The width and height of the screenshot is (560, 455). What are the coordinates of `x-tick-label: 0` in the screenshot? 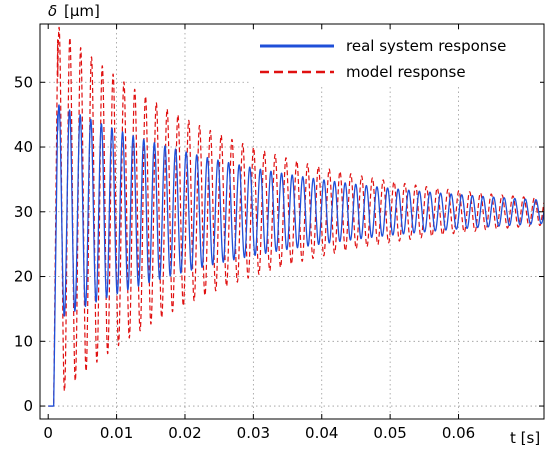 It's located at (48, 433).